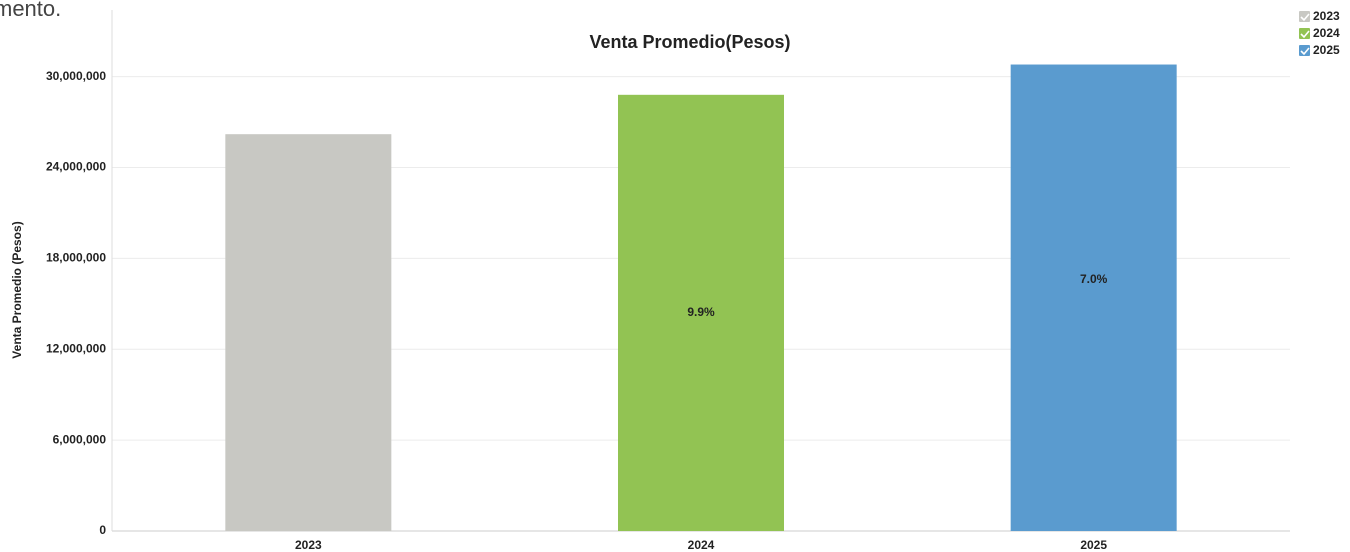  What do you see at coordinates (1094, 279) in the screenshot?
I see `bar-annotation: 7.0%` at bounding box center [1094, 279].